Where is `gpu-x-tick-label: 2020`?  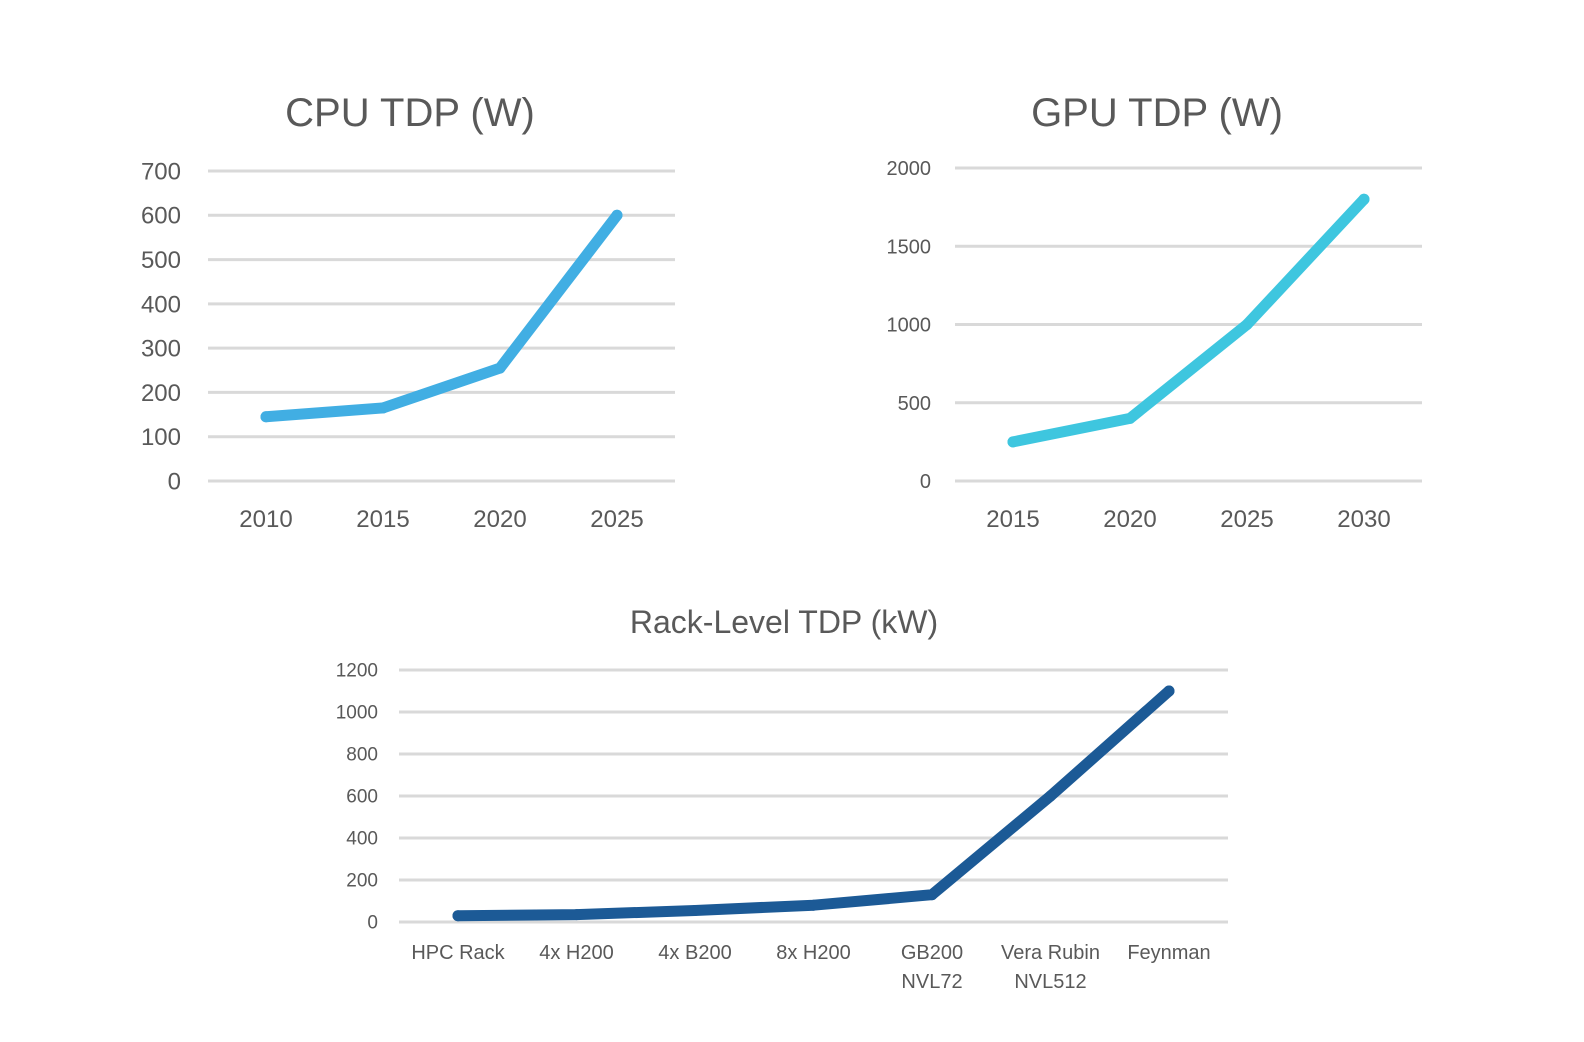
gpu-x-tick-label: 2020 is located at coordinates (1129, 519).